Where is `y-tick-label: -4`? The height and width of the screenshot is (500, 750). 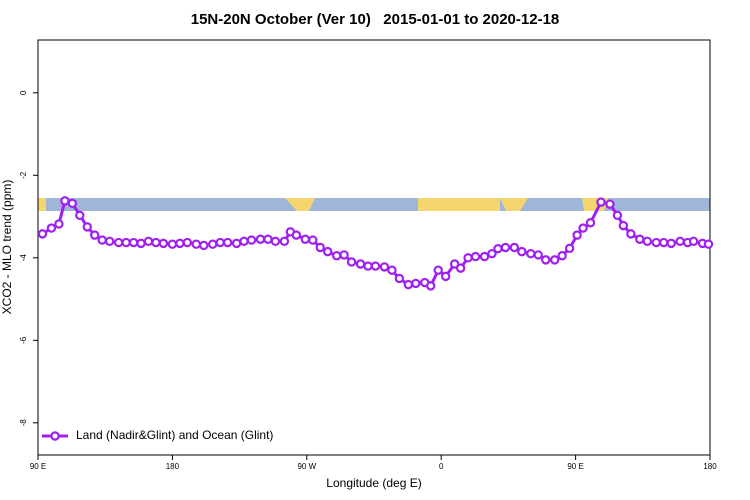
y-tick-label: -4 is located at coordinates (23, 258).